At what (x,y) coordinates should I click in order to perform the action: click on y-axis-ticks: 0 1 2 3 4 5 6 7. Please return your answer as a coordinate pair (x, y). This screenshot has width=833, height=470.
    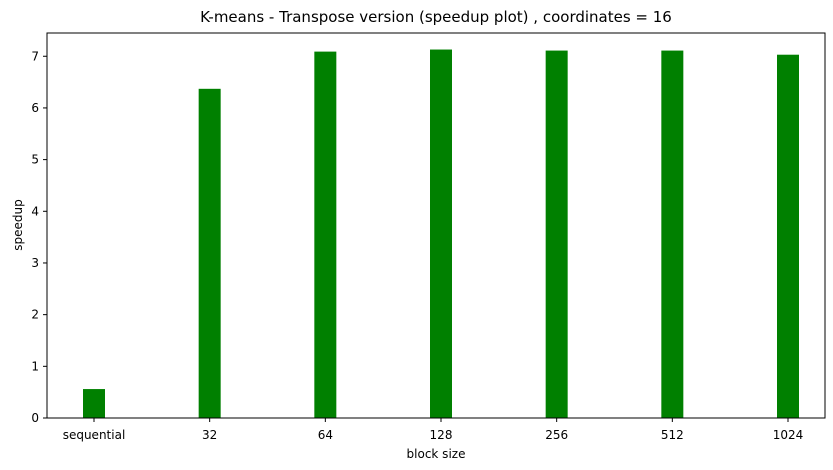
    Looking at the image, I should click on (39, 237).